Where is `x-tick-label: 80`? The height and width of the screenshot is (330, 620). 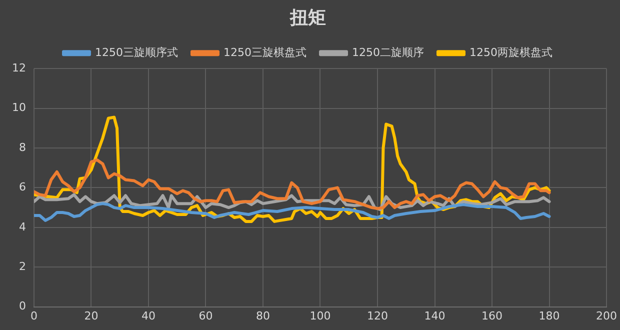
x-tick-label: 80 is located at coordinates (263, 315).